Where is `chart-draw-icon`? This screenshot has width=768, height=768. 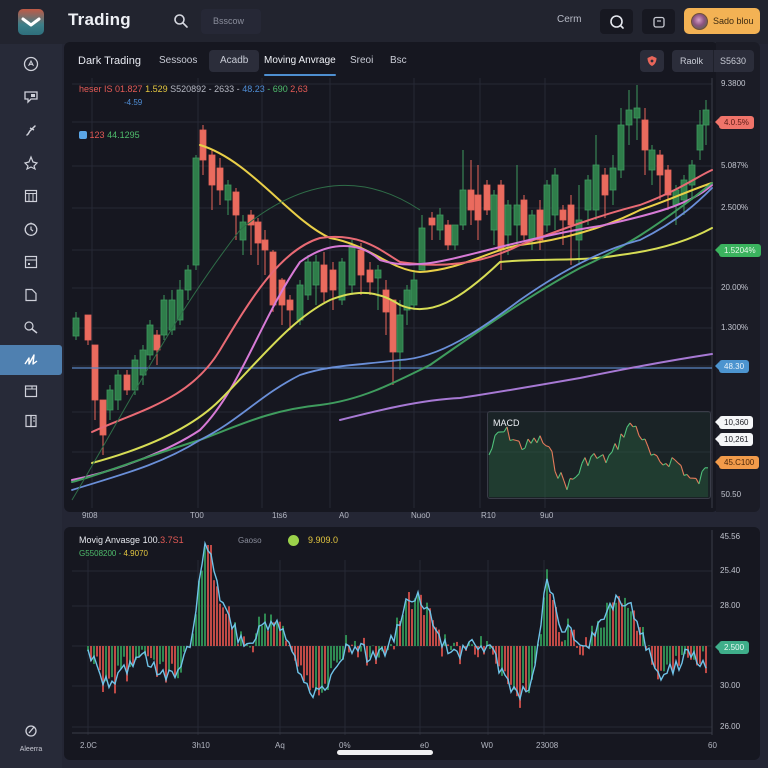 chart-draw-icon is located at coordinates (31, 359).